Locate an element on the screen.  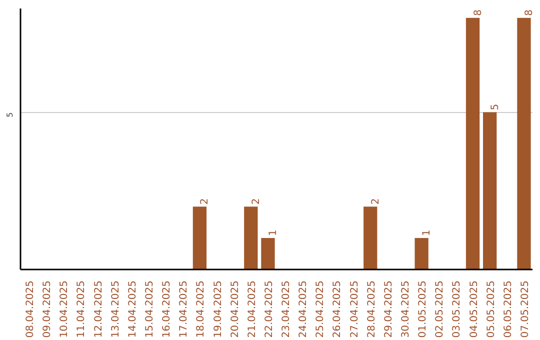
x-tick-label: 19.04.2025 is located at coordinates (218, 309).